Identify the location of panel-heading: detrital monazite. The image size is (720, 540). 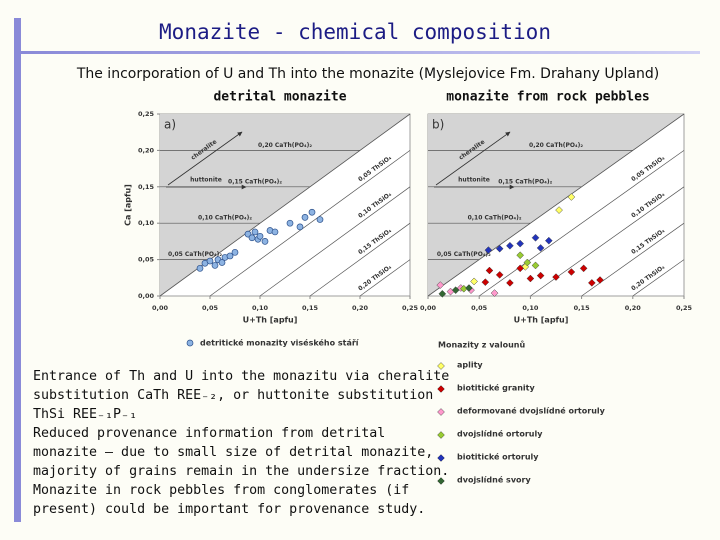
(279, 97).